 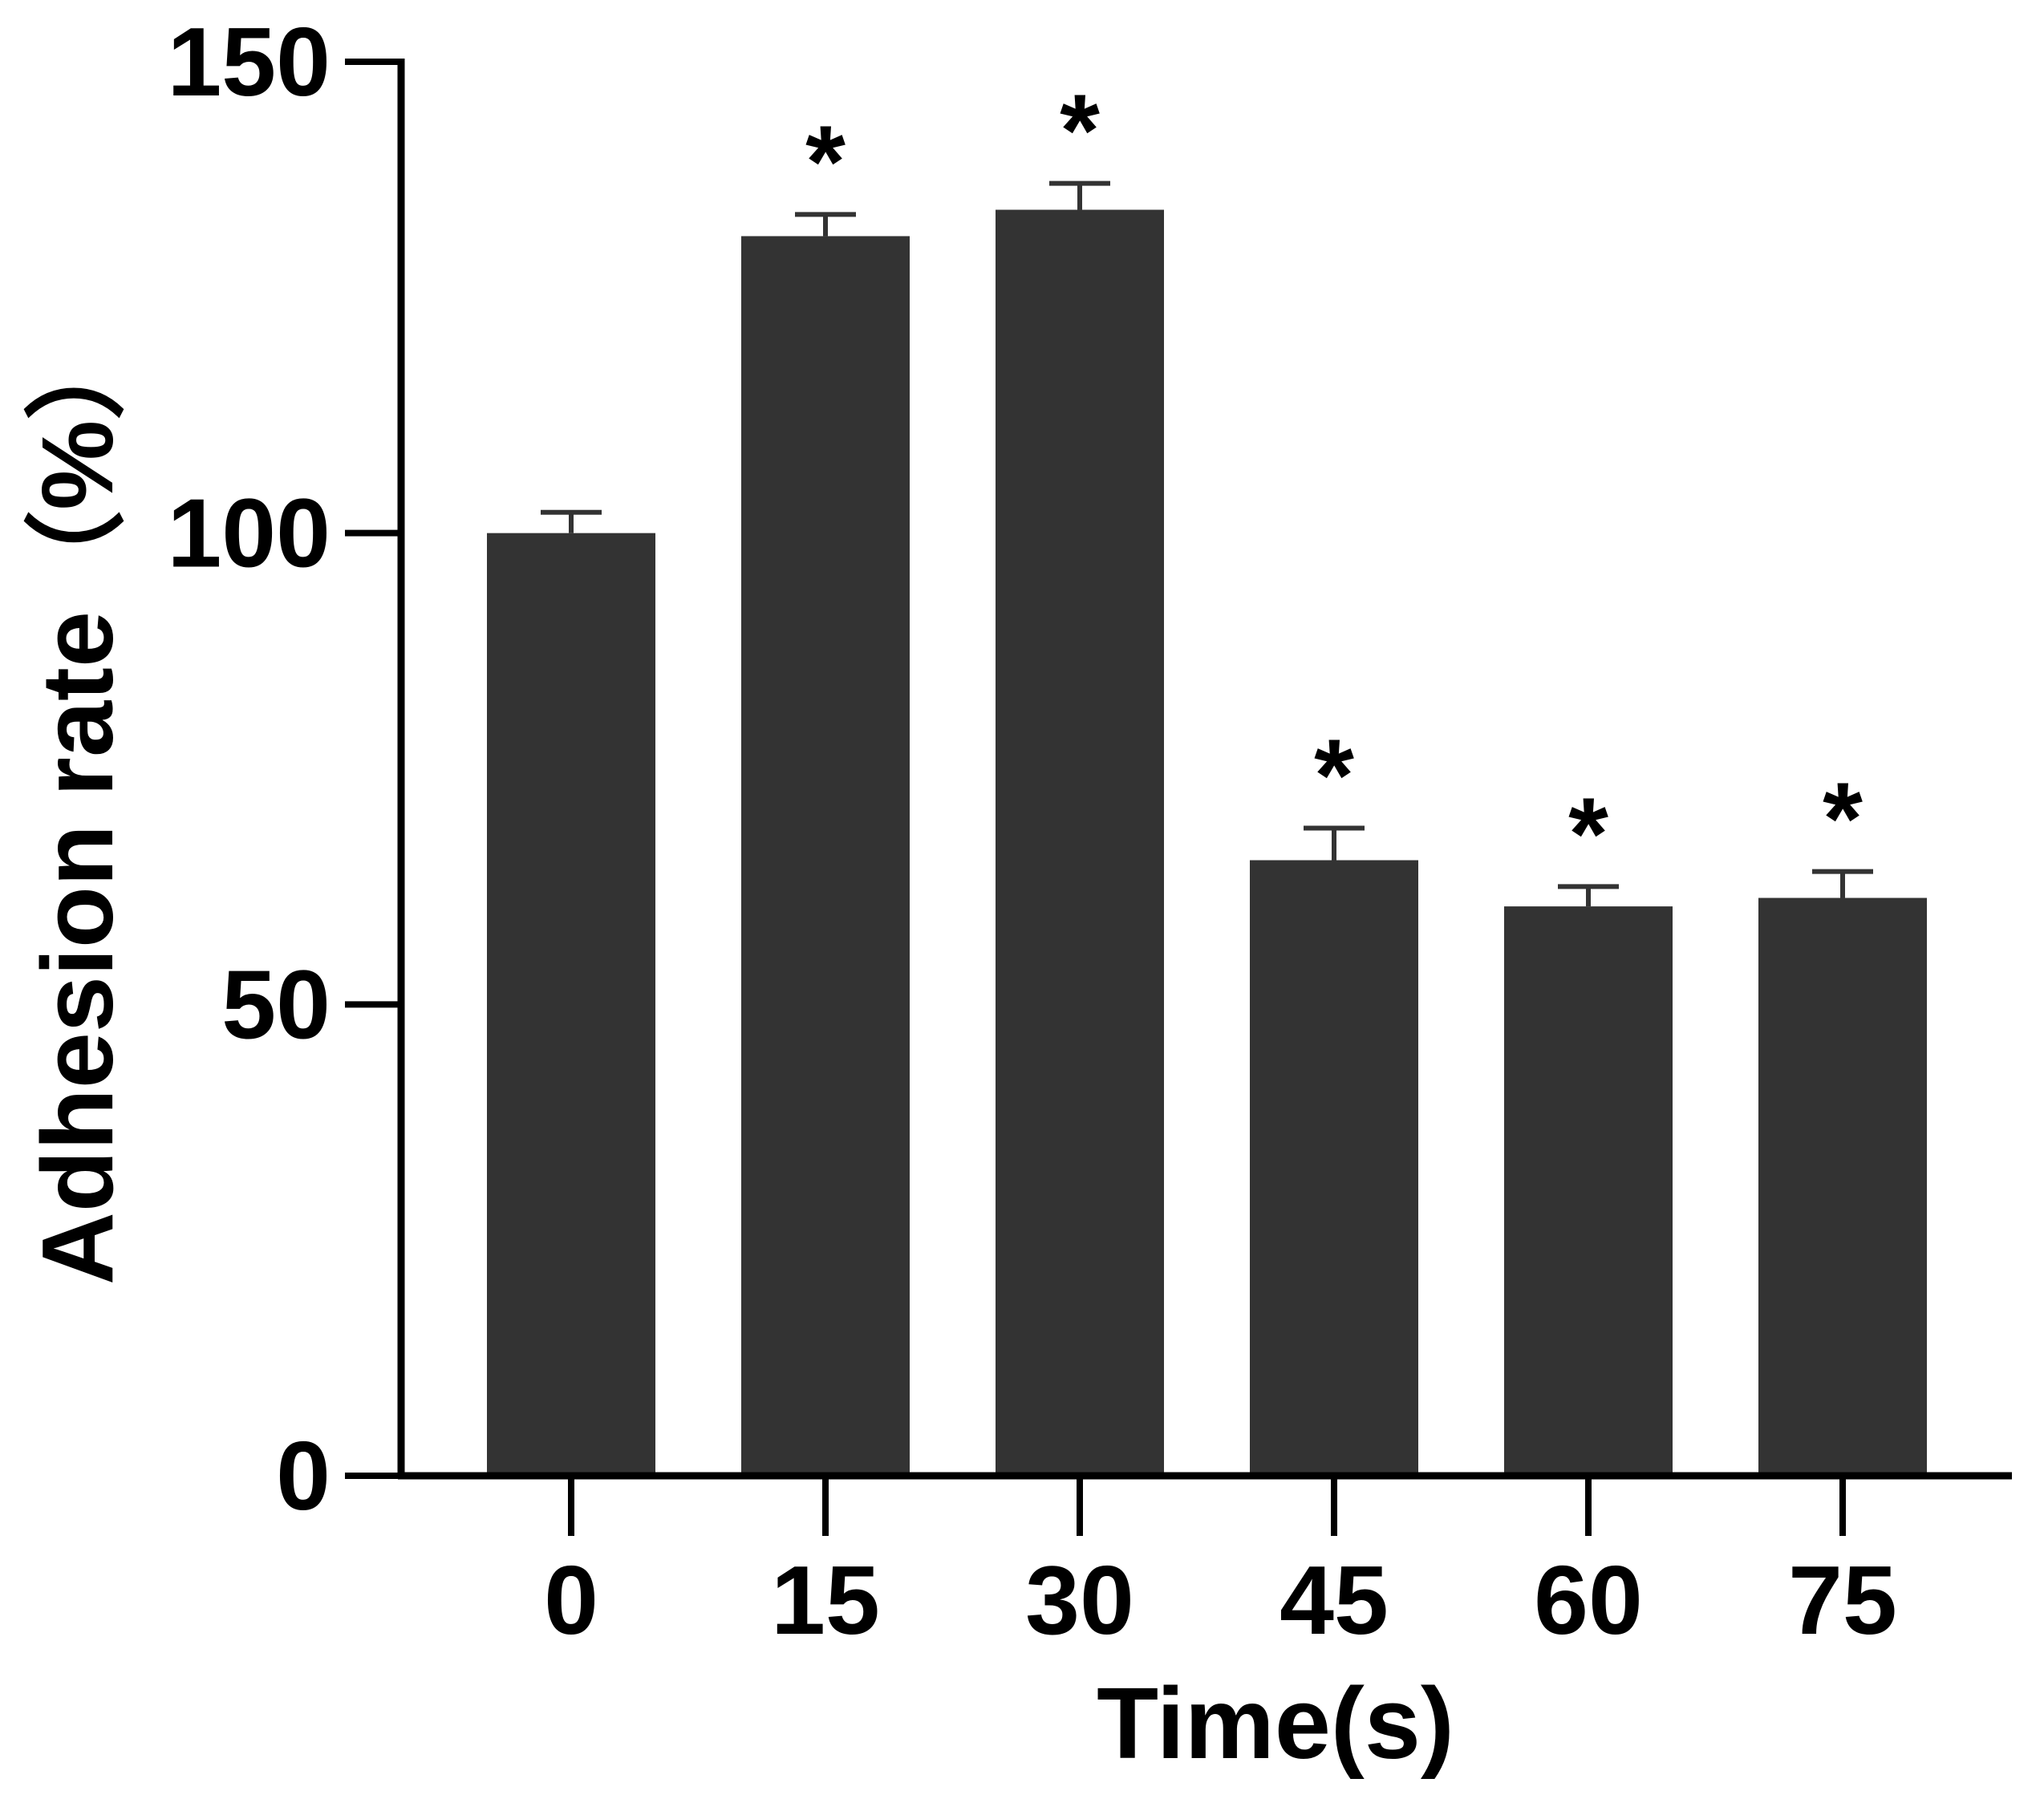 What do you see at coordinates (571, 1600) in the screenshot?
I see `x-tick-label: 0` at bounding box center [571, 1600].